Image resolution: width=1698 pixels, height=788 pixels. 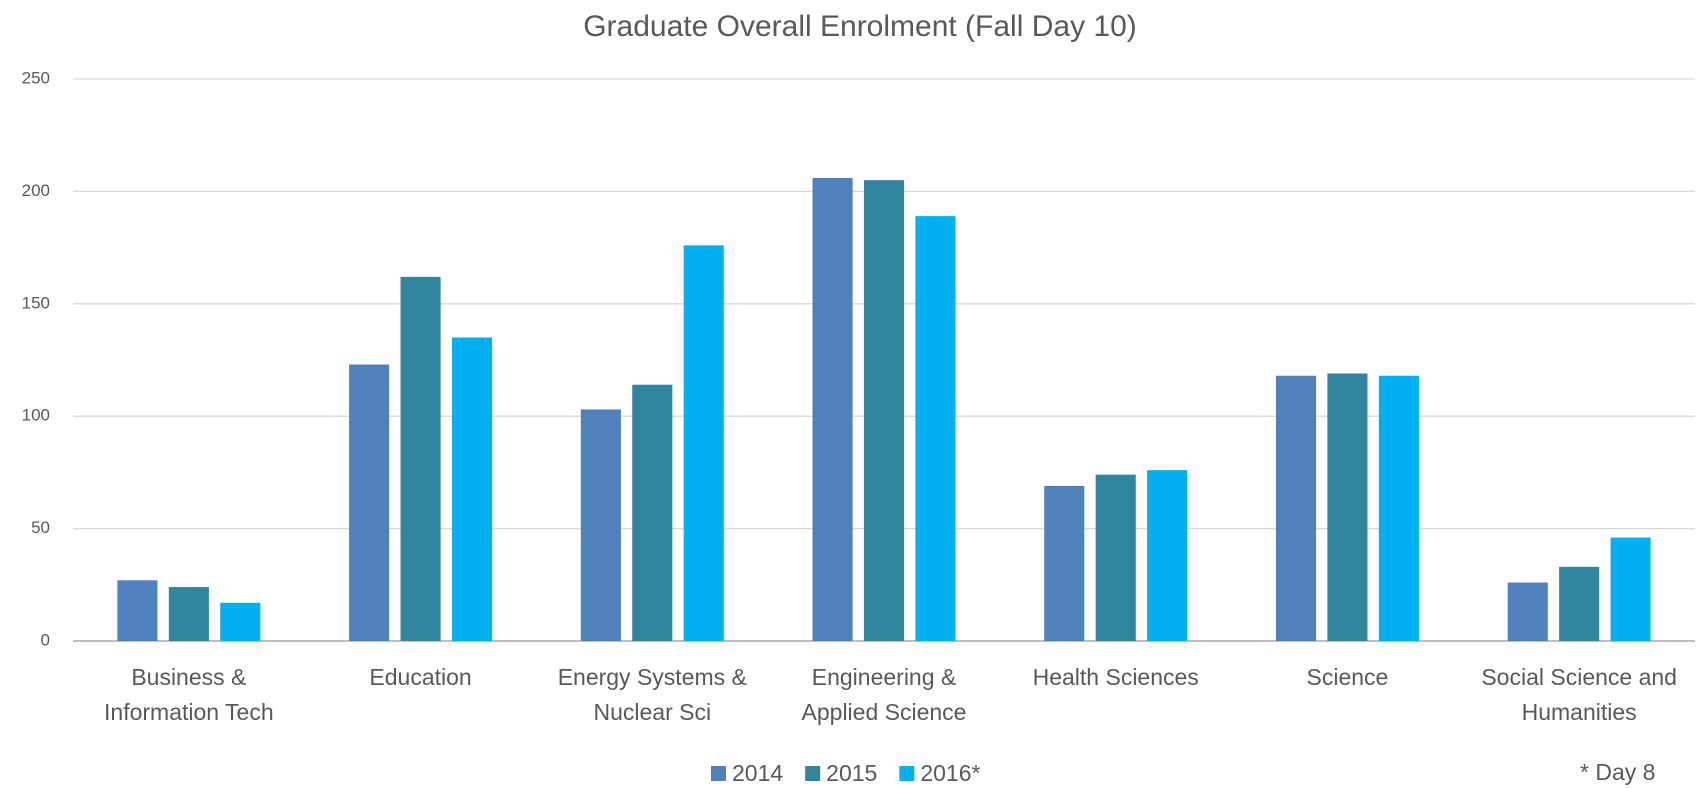 I want to click on y-tick-label: 250, so click(x=36, y=77).